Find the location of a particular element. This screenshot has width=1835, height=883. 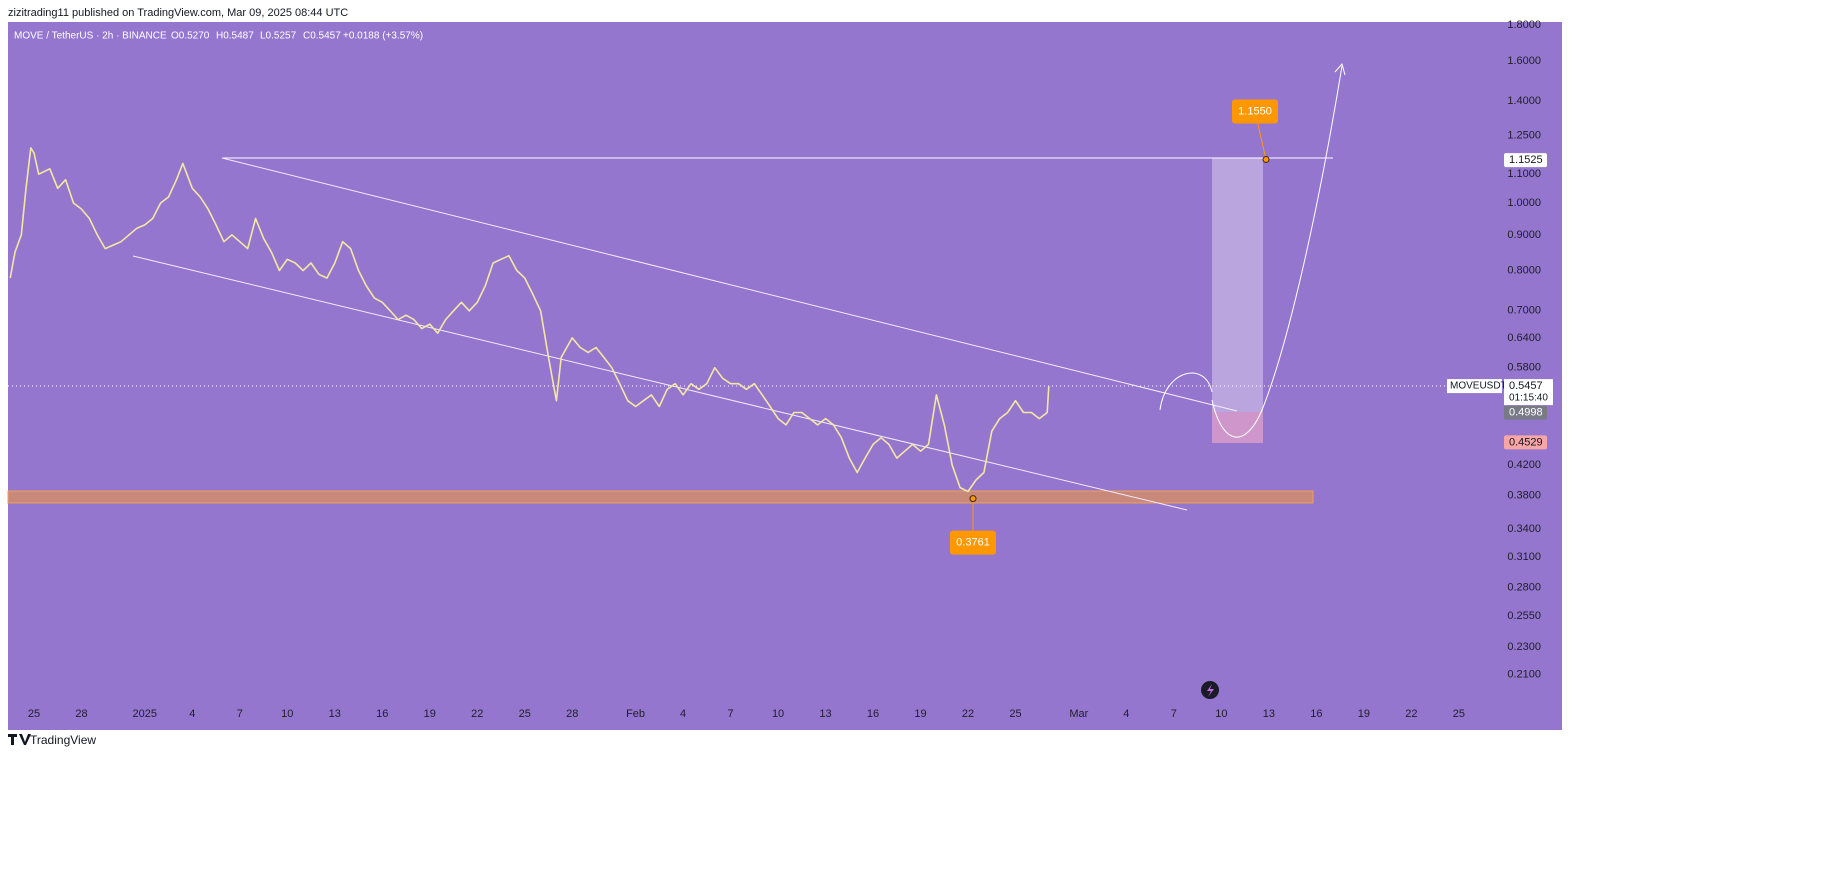

symbol-badge-label: MOVEUSDT is located at coordinates (1478, 386).